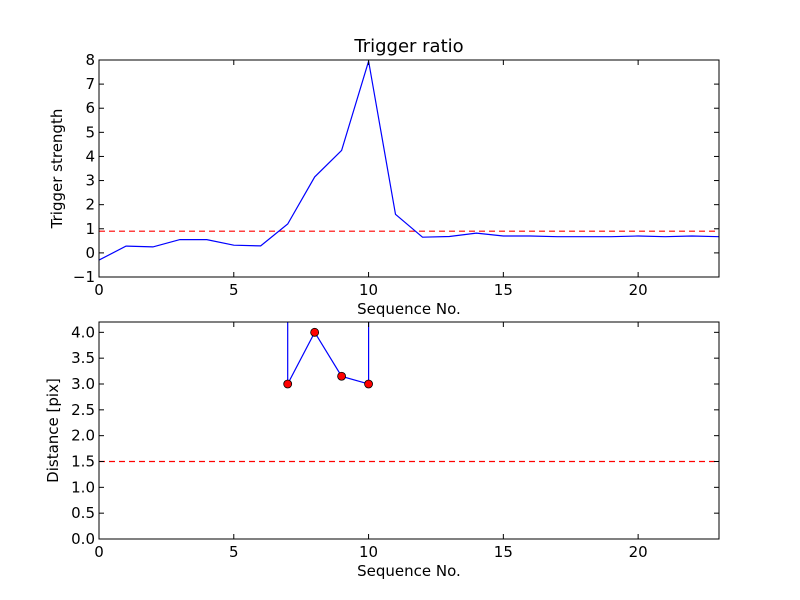 The width and height of the screenshot is (800, 600). I want to click on y-axis-label: Trigger strength, so click(57, 169).